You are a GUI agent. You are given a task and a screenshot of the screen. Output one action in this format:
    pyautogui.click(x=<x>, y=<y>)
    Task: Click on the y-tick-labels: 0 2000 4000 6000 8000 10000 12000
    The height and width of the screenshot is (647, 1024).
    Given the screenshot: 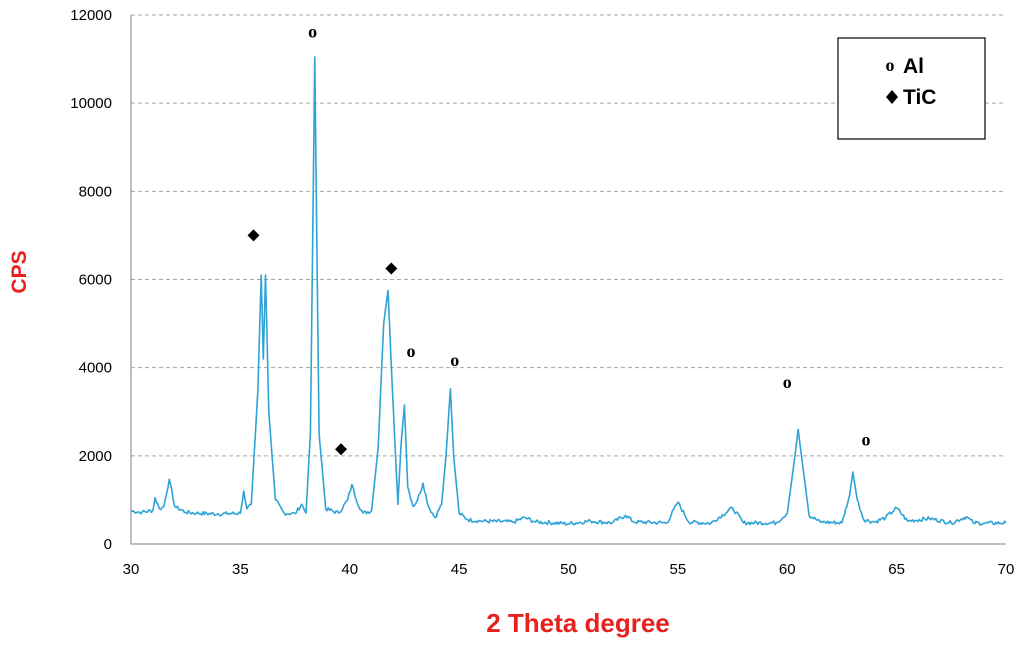 What is the action you would take?
    pyautogui.click(x=91, y=280)
    